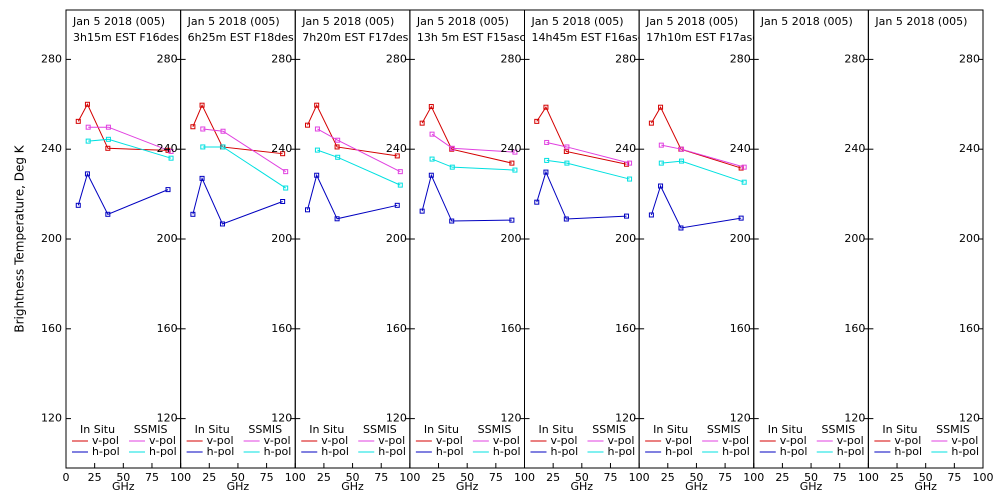  Describe the element at coordinates (467, 477) in the screenshot. I see `x-tick-label: 50` at that location.